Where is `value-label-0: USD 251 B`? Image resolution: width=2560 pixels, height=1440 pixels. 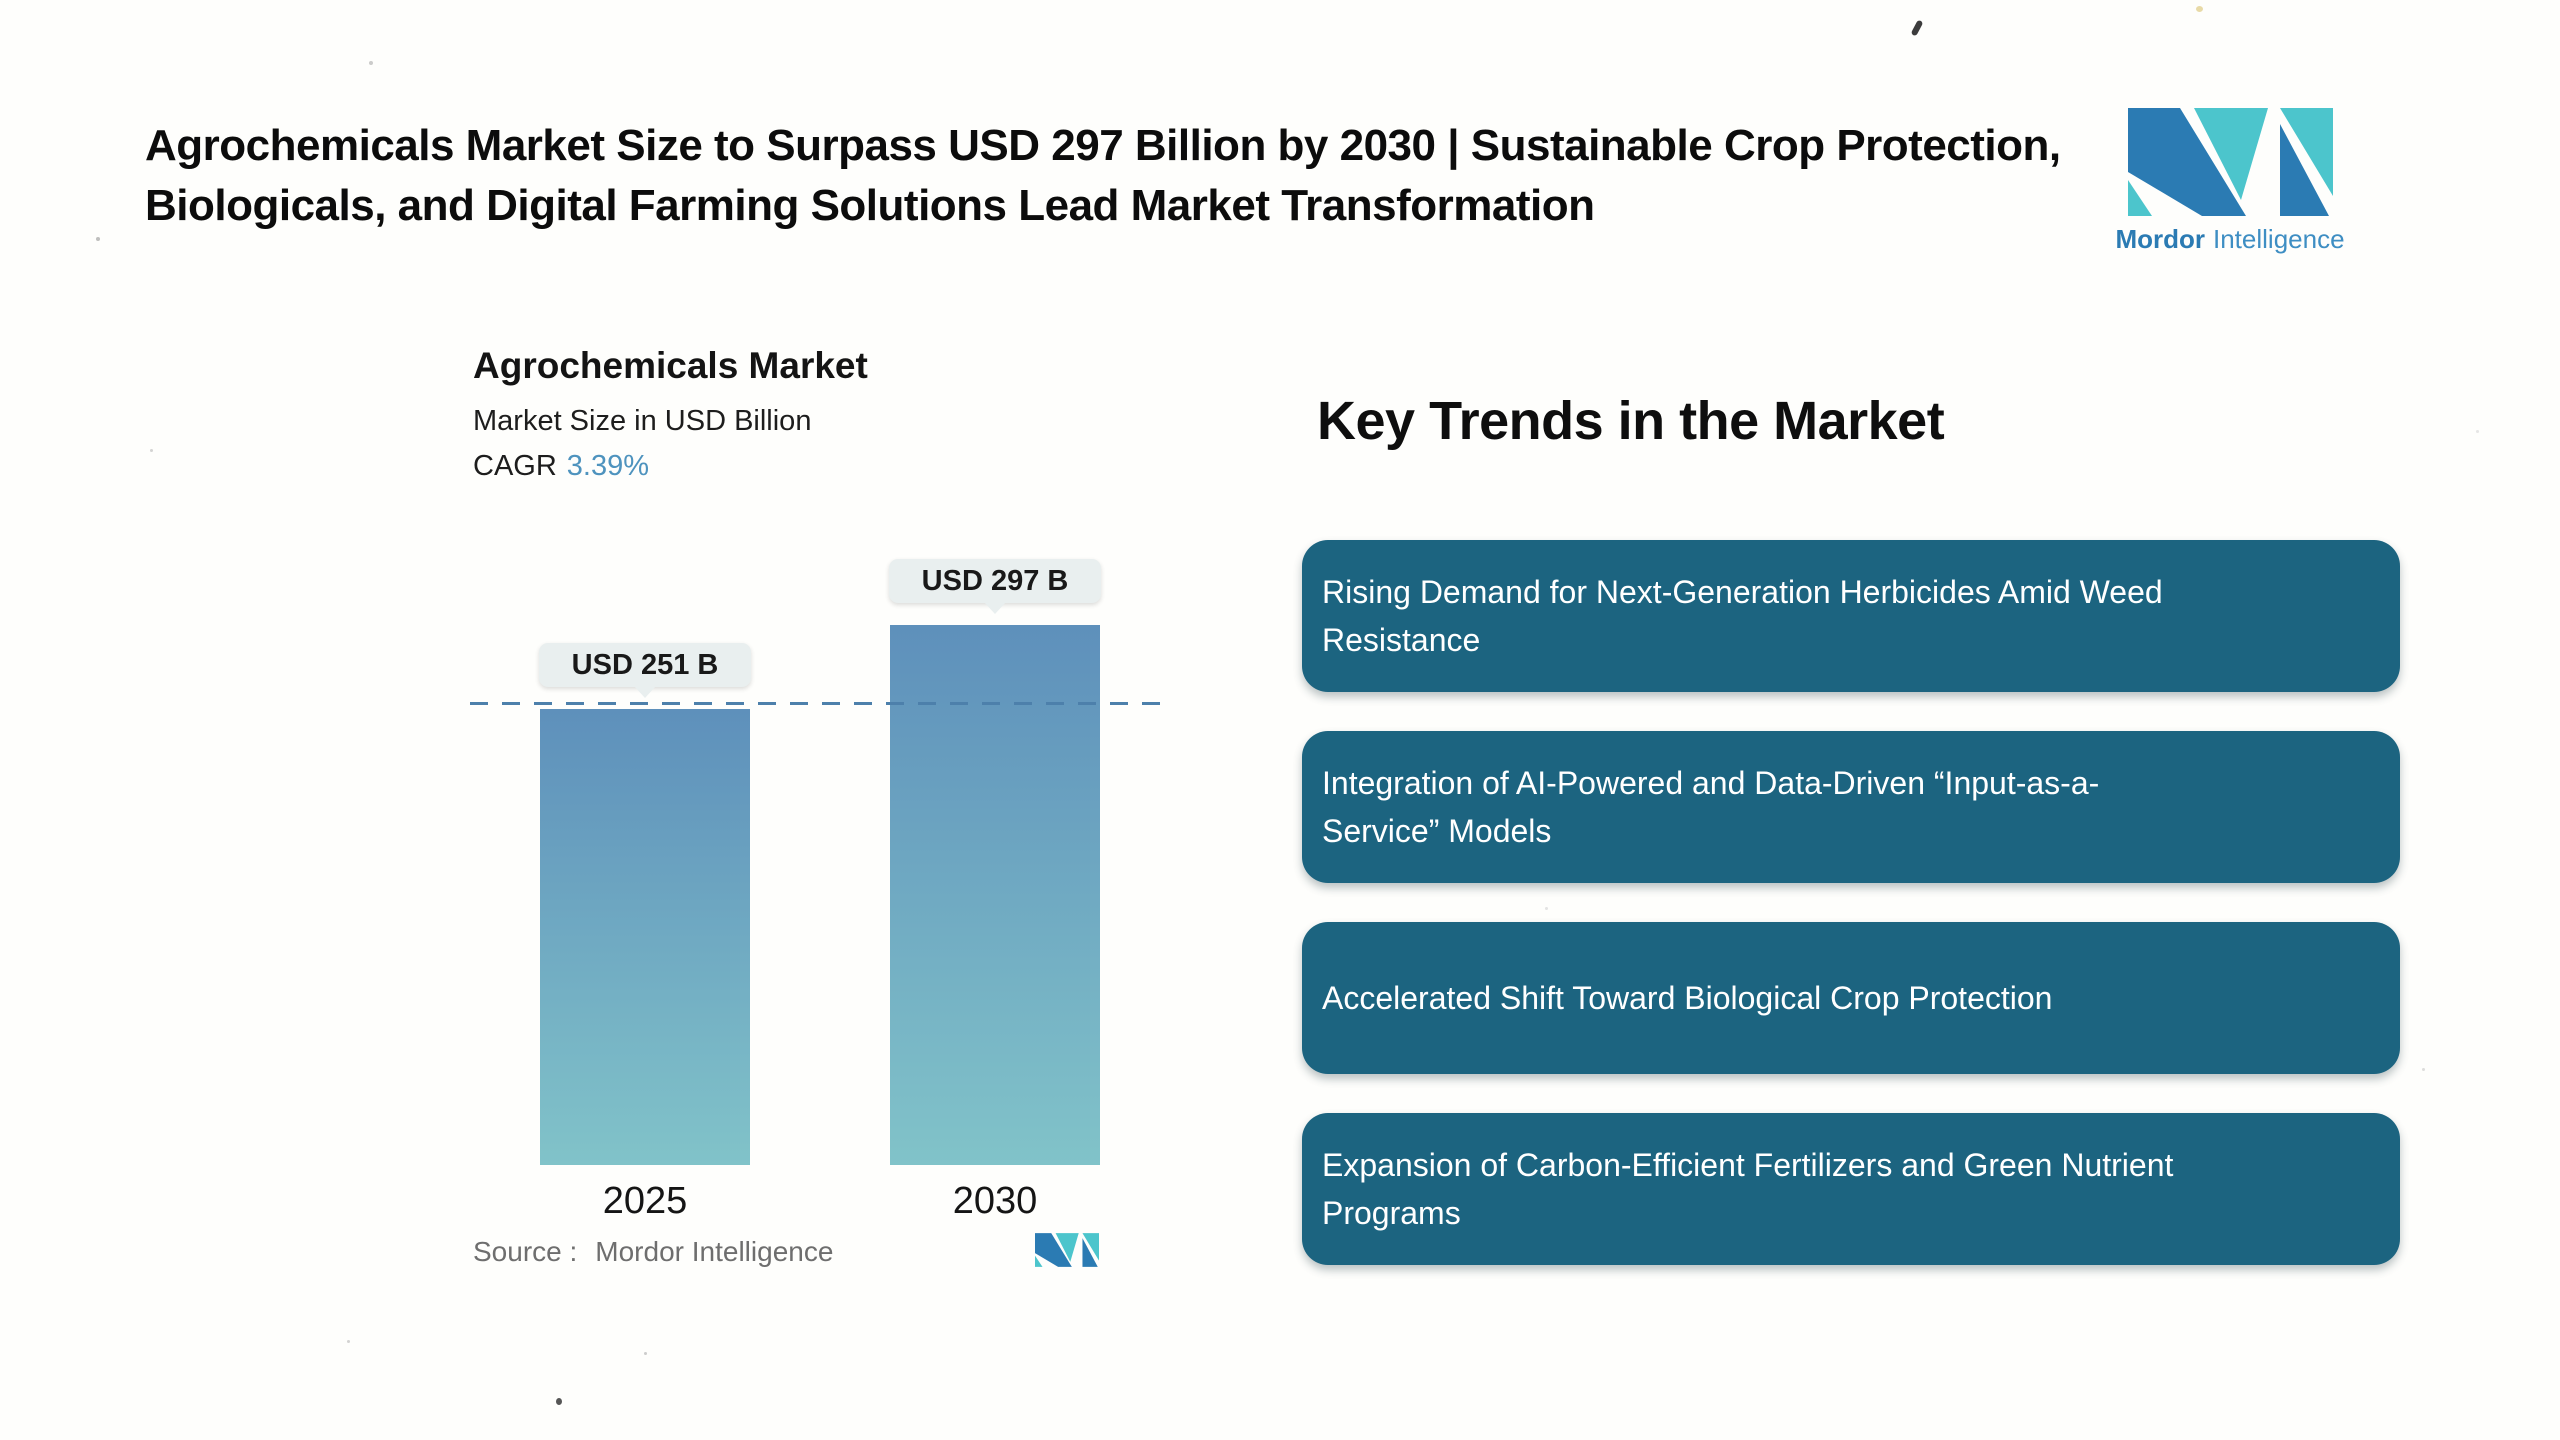
value-label-0: USD 251 B is located at coordinates (645, 665).